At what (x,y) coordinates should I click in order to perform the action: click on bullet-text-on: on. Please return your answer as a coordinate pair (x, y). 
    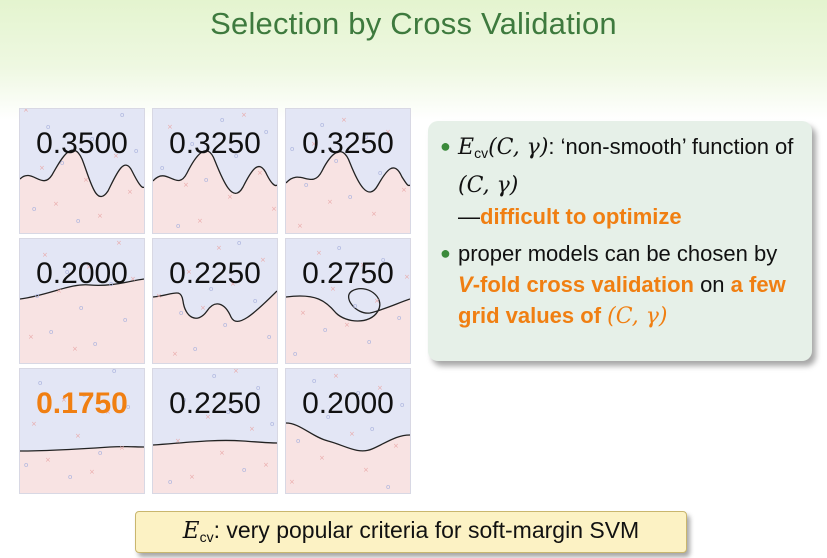
    Looking at the image, I should click on (712, 284).